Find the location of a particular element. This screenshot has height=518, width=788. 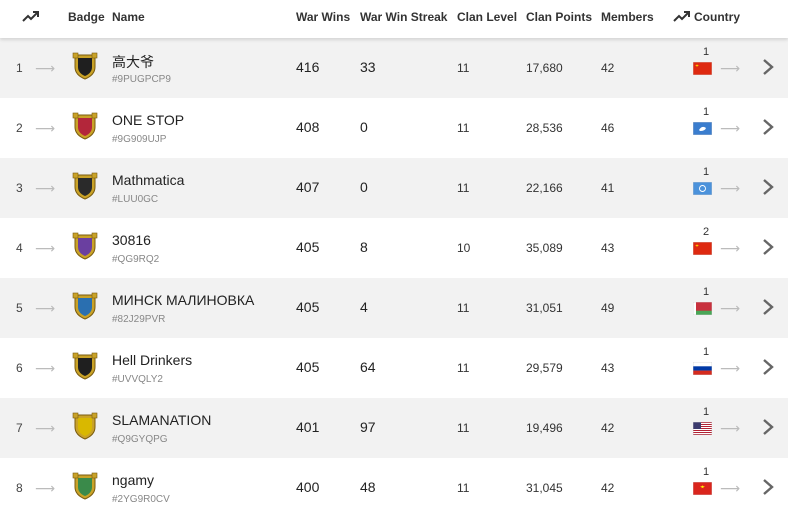

war-win-streak: 64 is located at coordinates (368, 367).